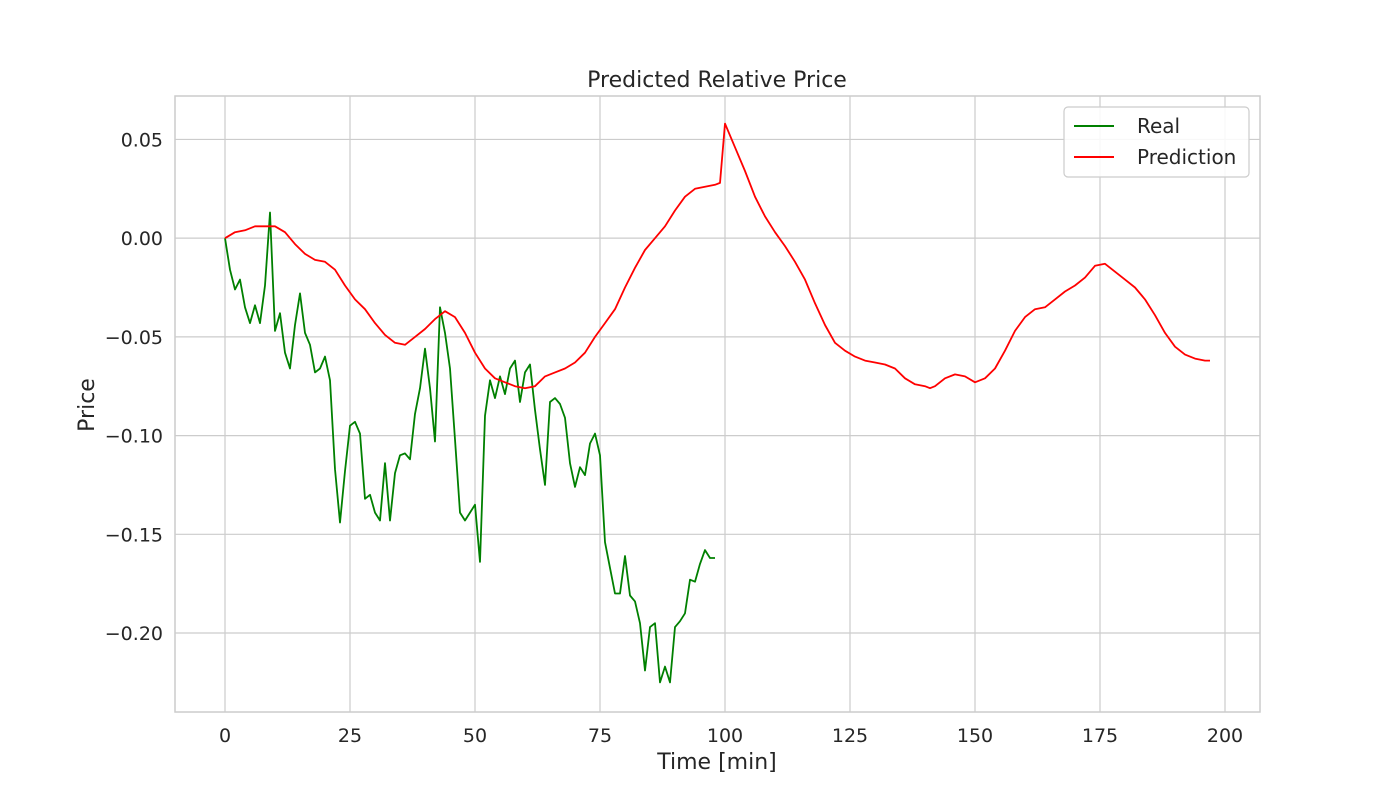  I want to click on x-axis-label: Time [min], so click(716, 762).